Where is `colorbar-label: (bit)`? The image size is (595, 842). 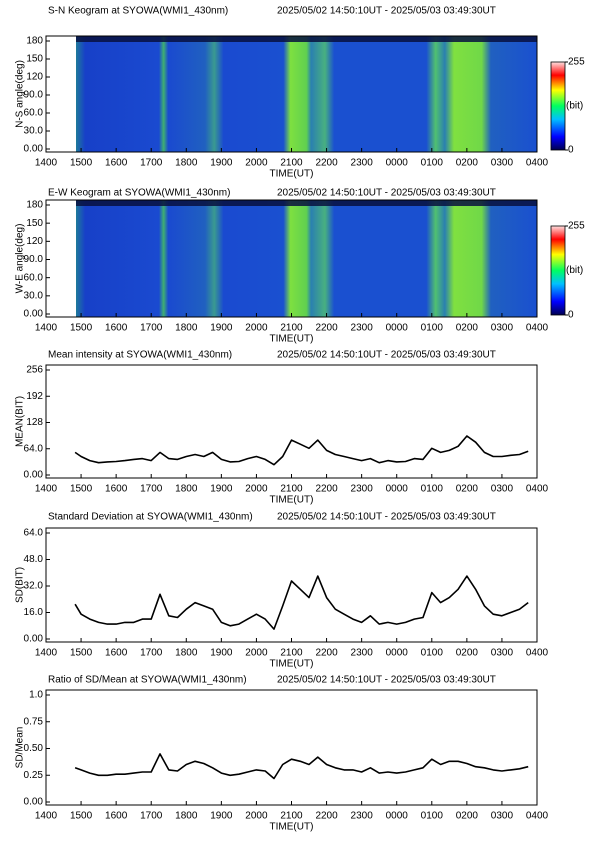
colorbar-label: (bit) is located at coordinates (574, 106).